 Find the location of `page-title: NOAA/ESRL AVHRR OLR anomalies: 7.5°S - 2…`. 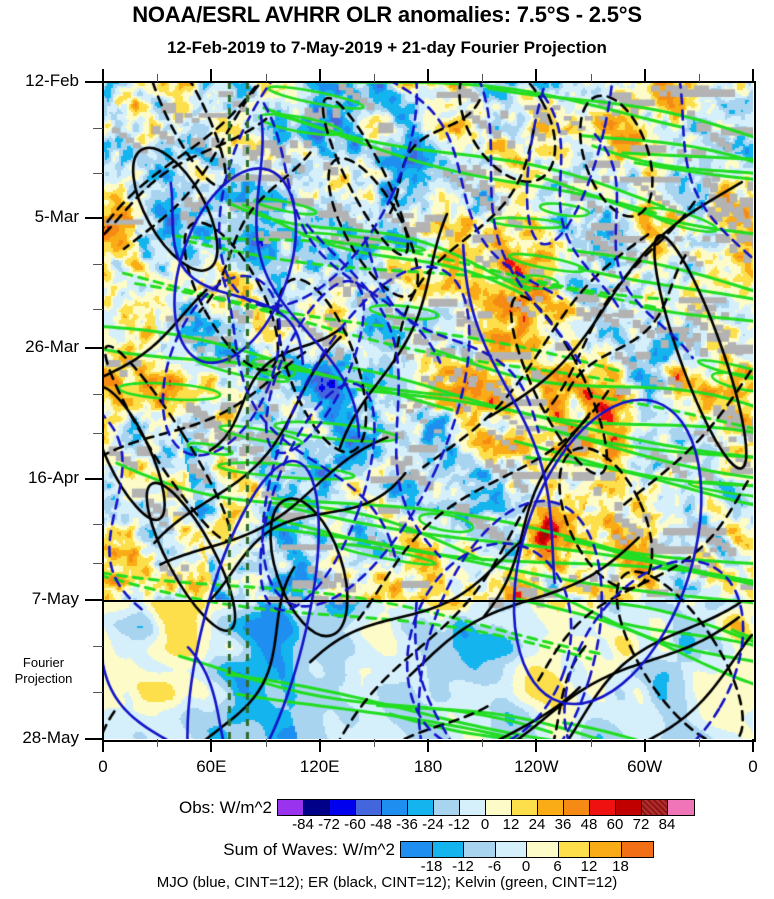

page-title: NOAA/ESRL AVHRR OLR anomalies: 7.5°S - 2… is located at coordinates (387, 14).